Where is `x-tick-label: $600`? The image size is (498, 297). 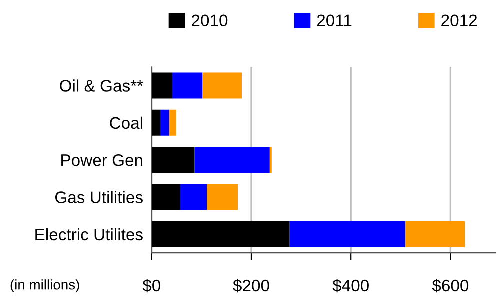
x-tick-label: $600 is located at coordinates (450, 286).